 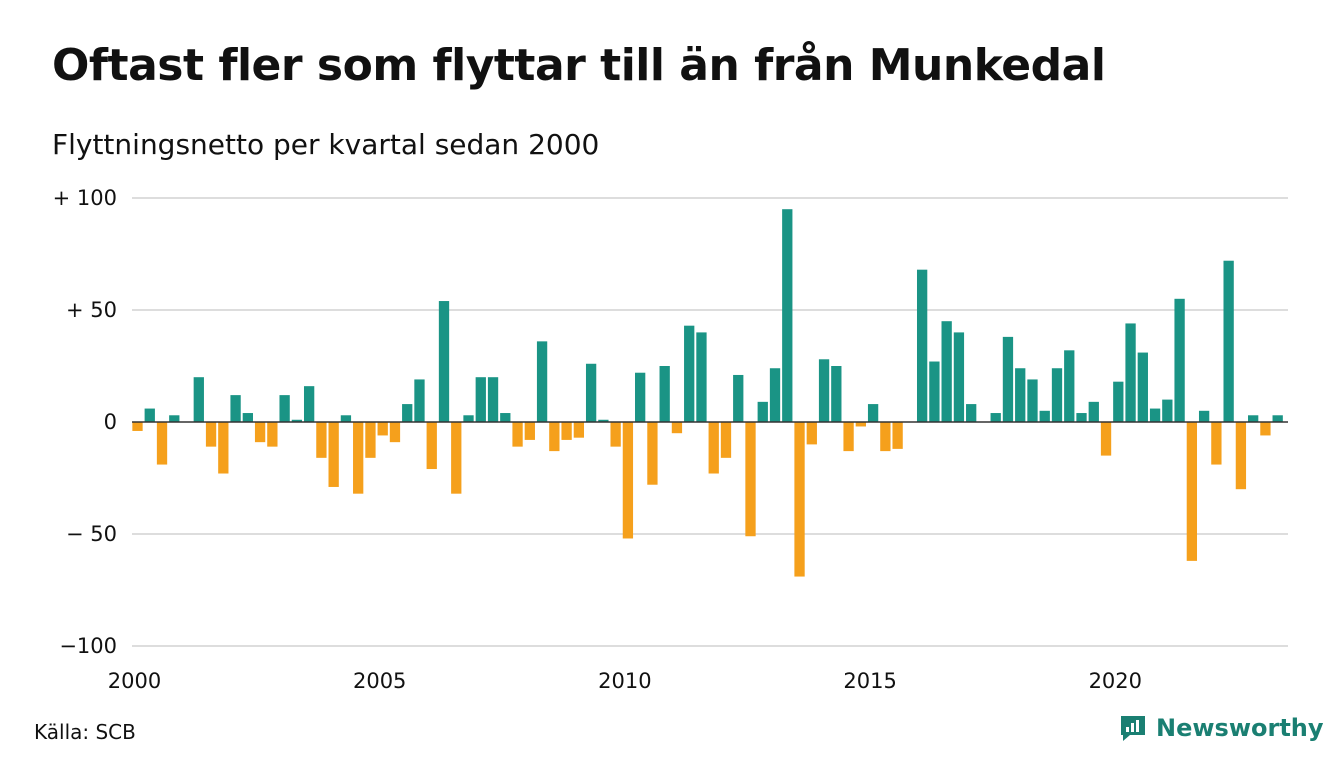 I want to click on brand-logo: Newsworthy, so click(x=1221, y=728).